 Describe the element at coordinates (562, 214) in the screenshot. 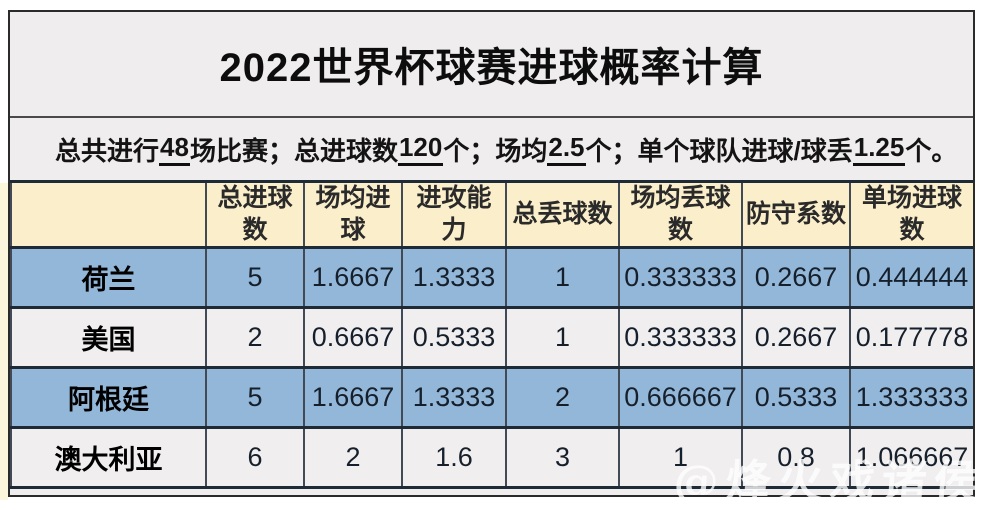

I see `header-cell-total-conceded: 总丢球数` at that location.